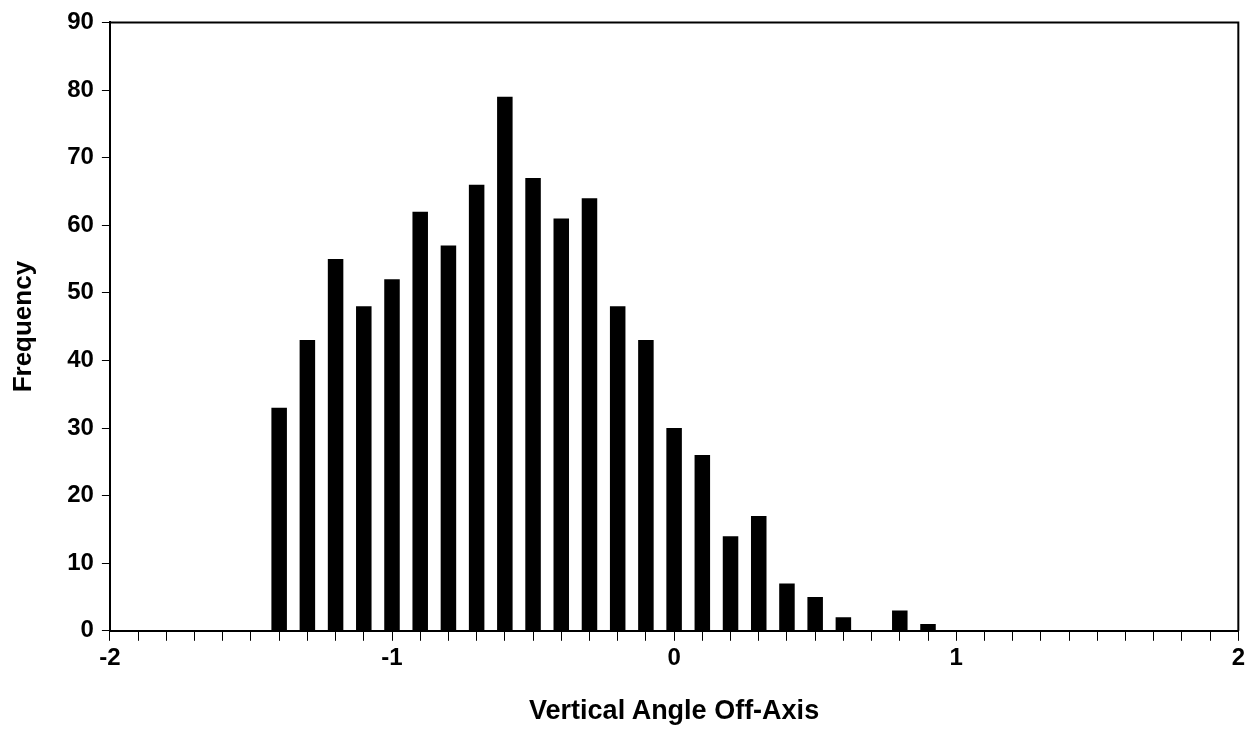  Describe the element at coordinates (80, 426) in the screenshot. I see `y-tick-label: 30` at that location.